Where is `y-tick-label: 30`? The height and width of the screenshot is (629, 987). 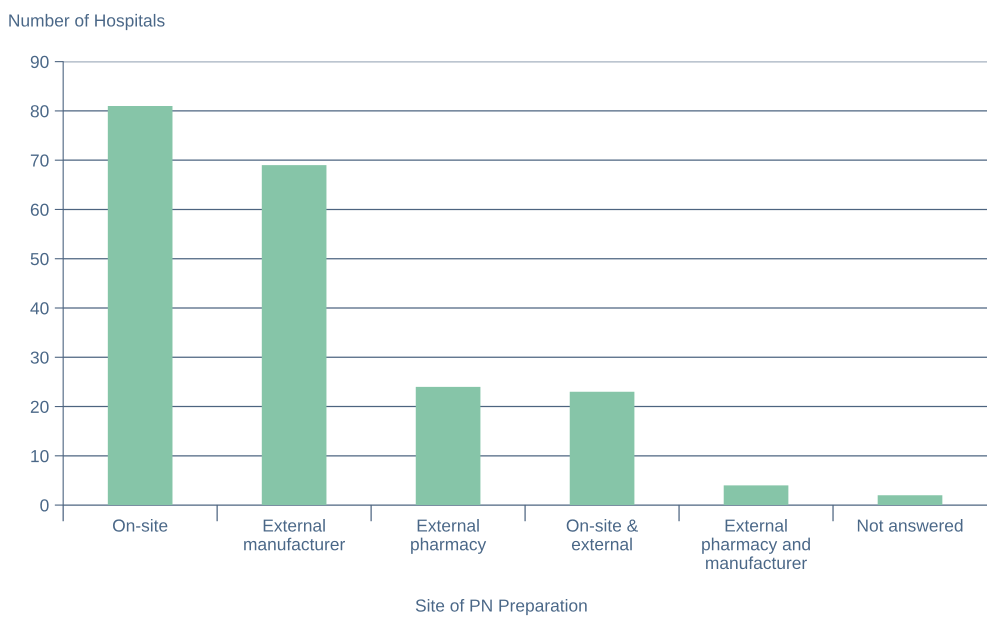 y-tick-label: 30 is located at coordinates (39, 357).